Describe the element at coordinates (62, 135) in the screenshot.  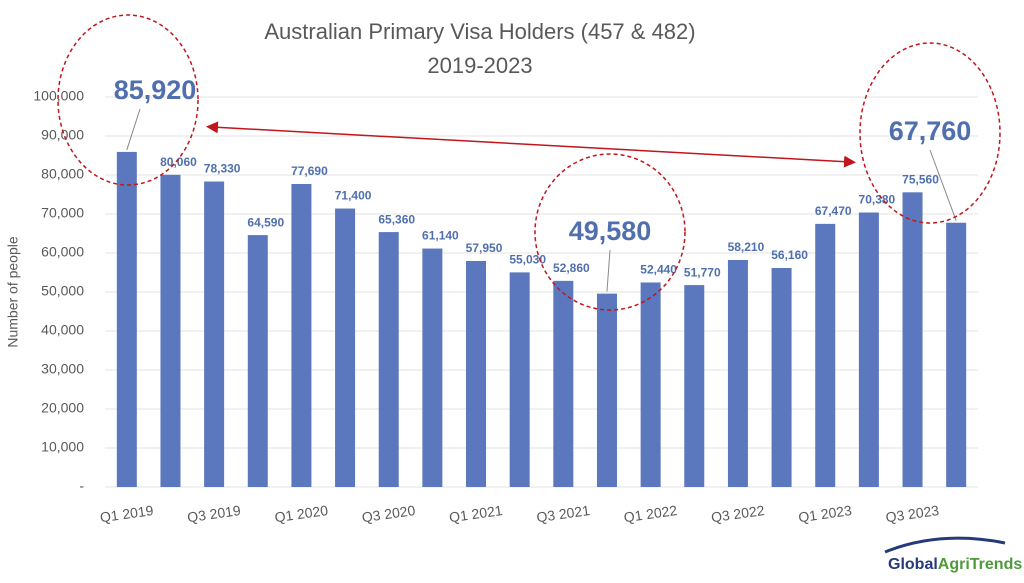
I see `y-tick-label: 90,000` at that location.